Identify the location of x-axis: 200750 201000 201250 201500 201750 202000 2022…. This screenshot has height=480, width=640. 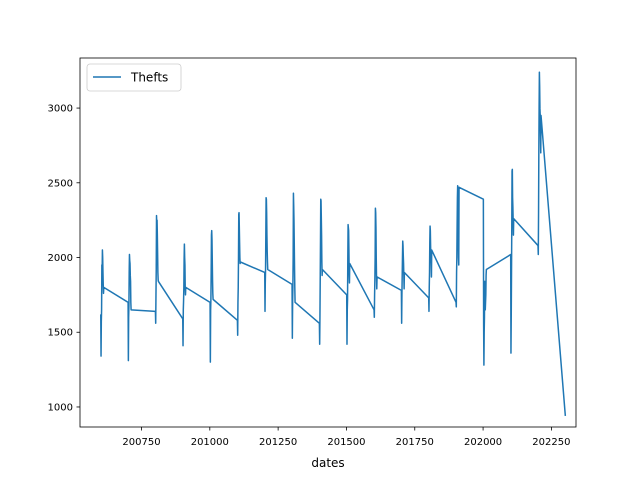
(346, 437).